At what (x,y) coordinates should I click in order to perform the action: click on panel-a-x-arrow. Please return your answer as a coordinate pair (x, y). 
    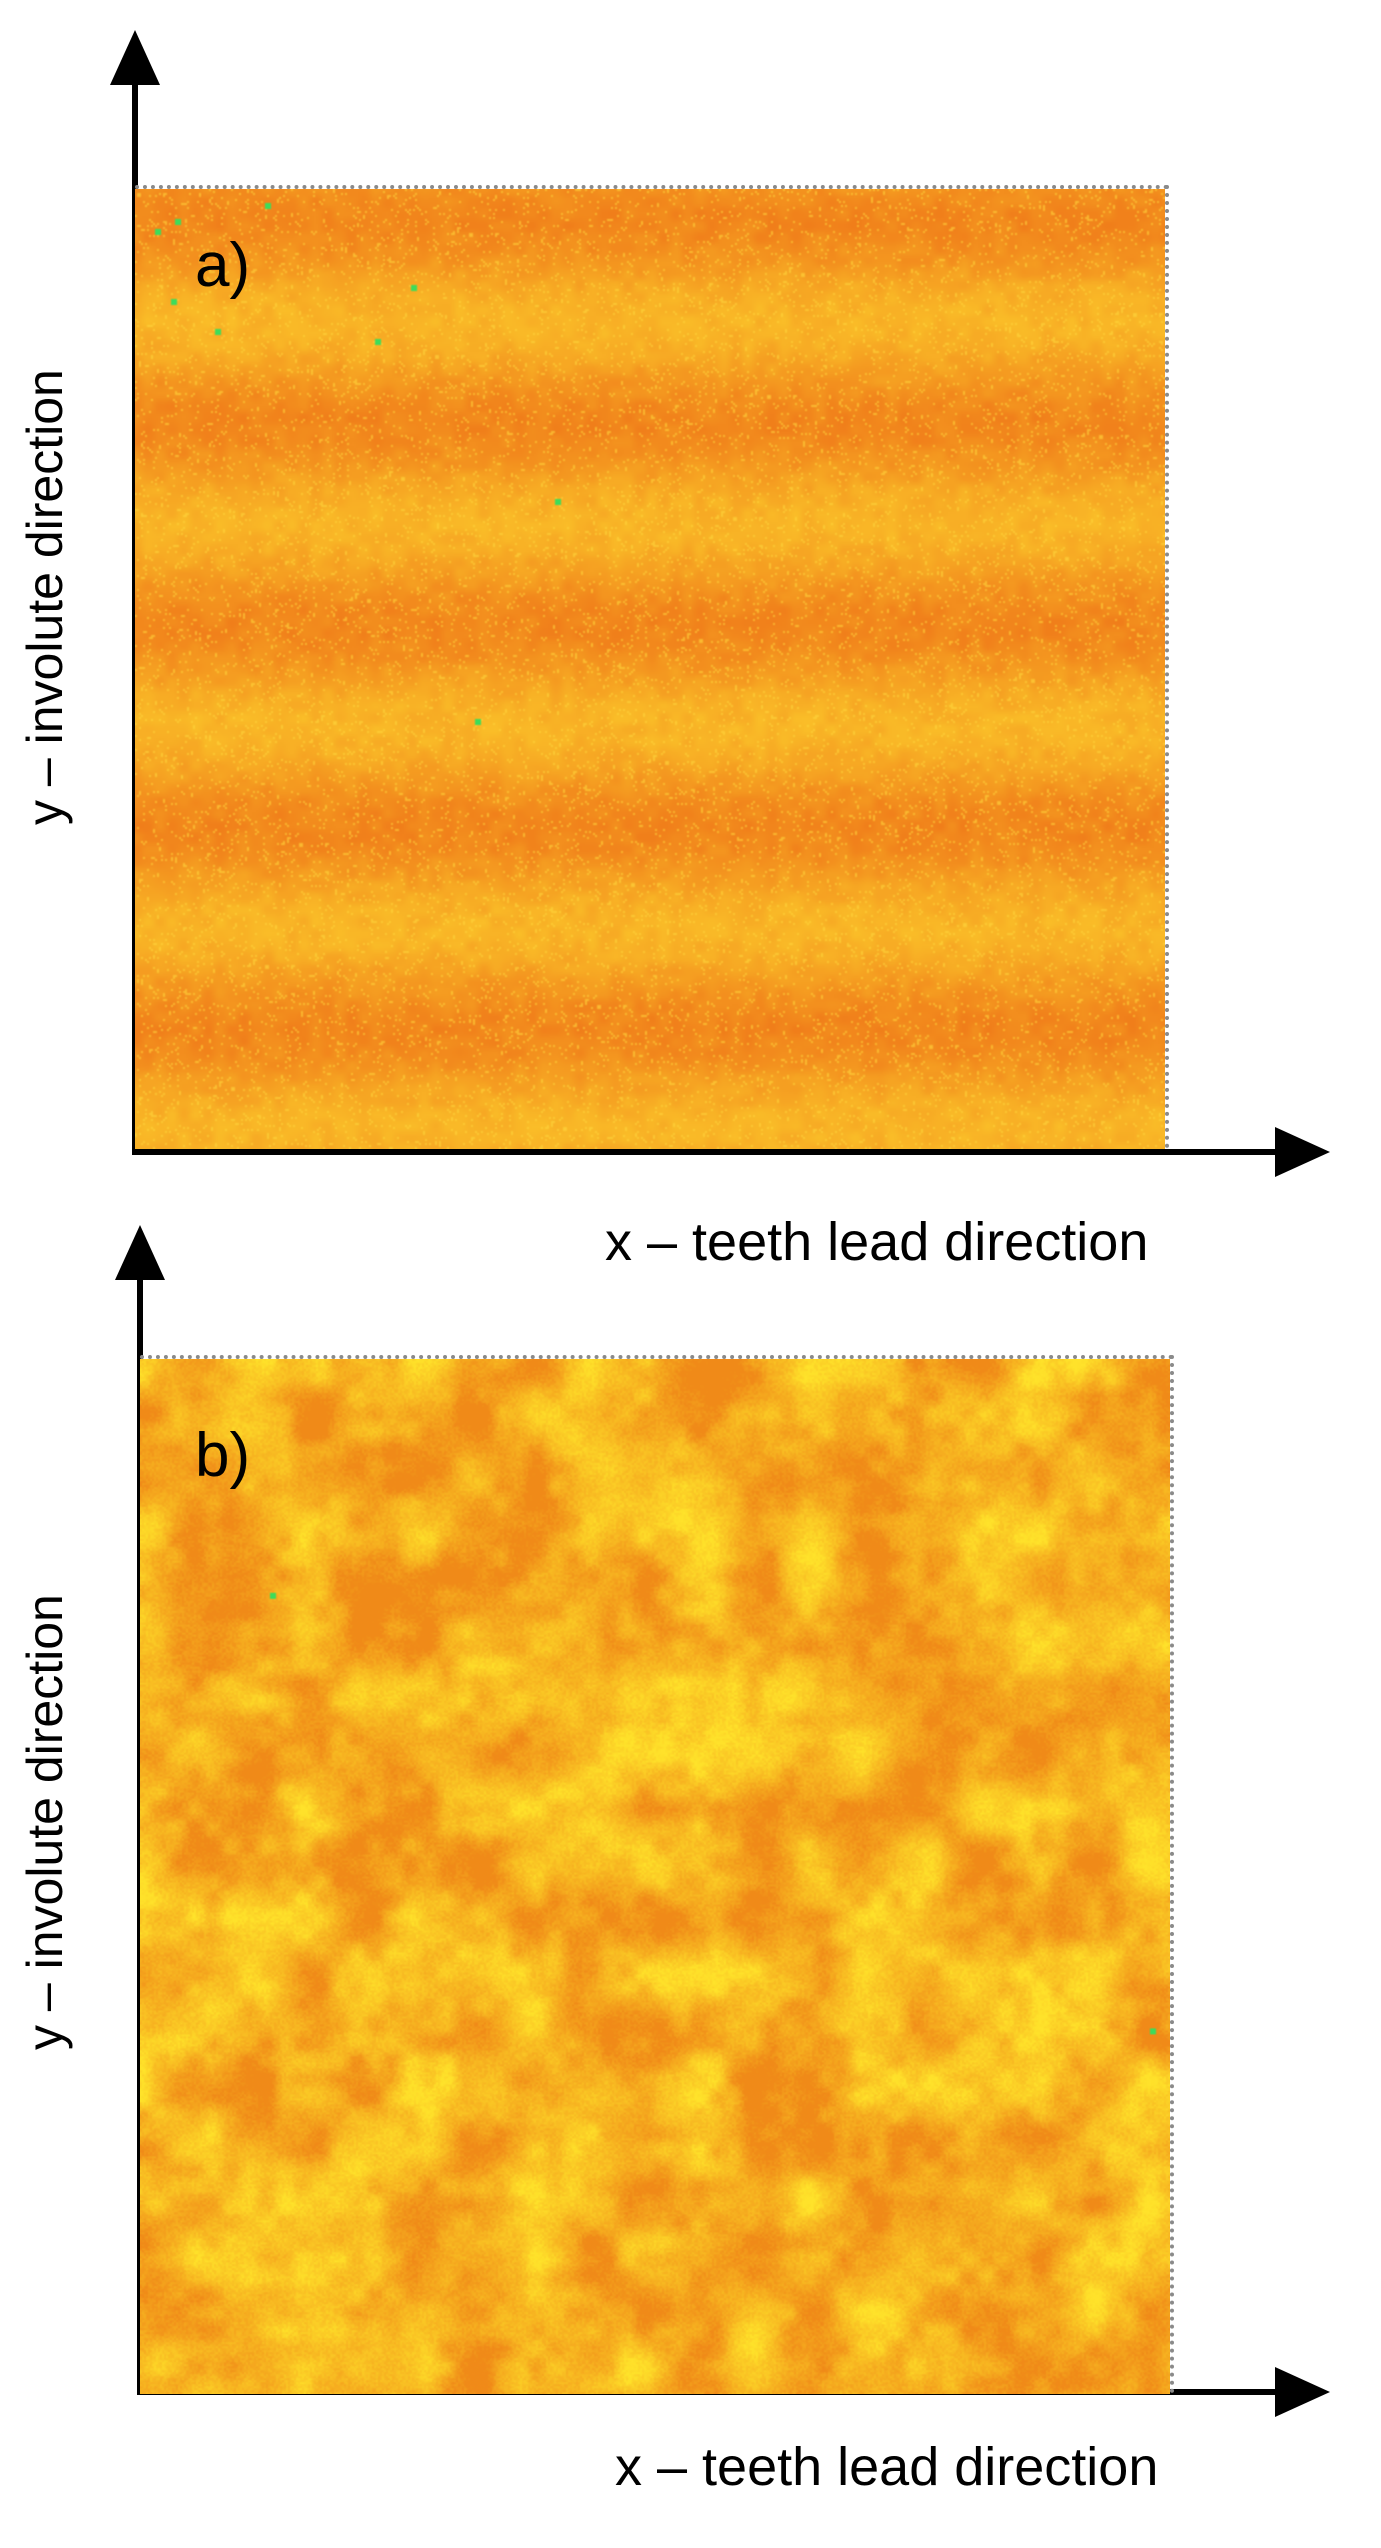
    Looking at the image, I should click on (1302, 1152).